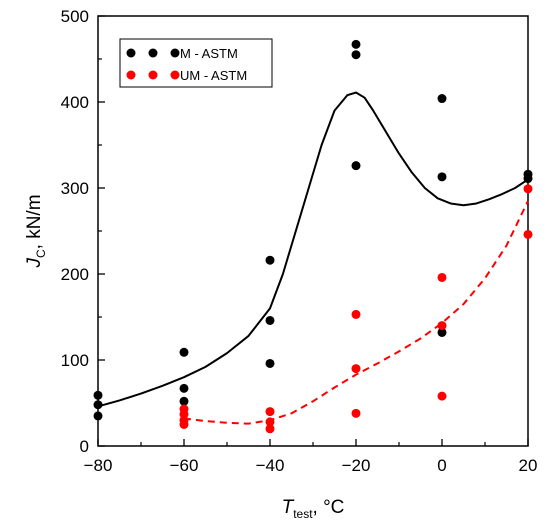 The image size is (550, 531). I want to click on x-tick-label: −20, so click(356, 465).